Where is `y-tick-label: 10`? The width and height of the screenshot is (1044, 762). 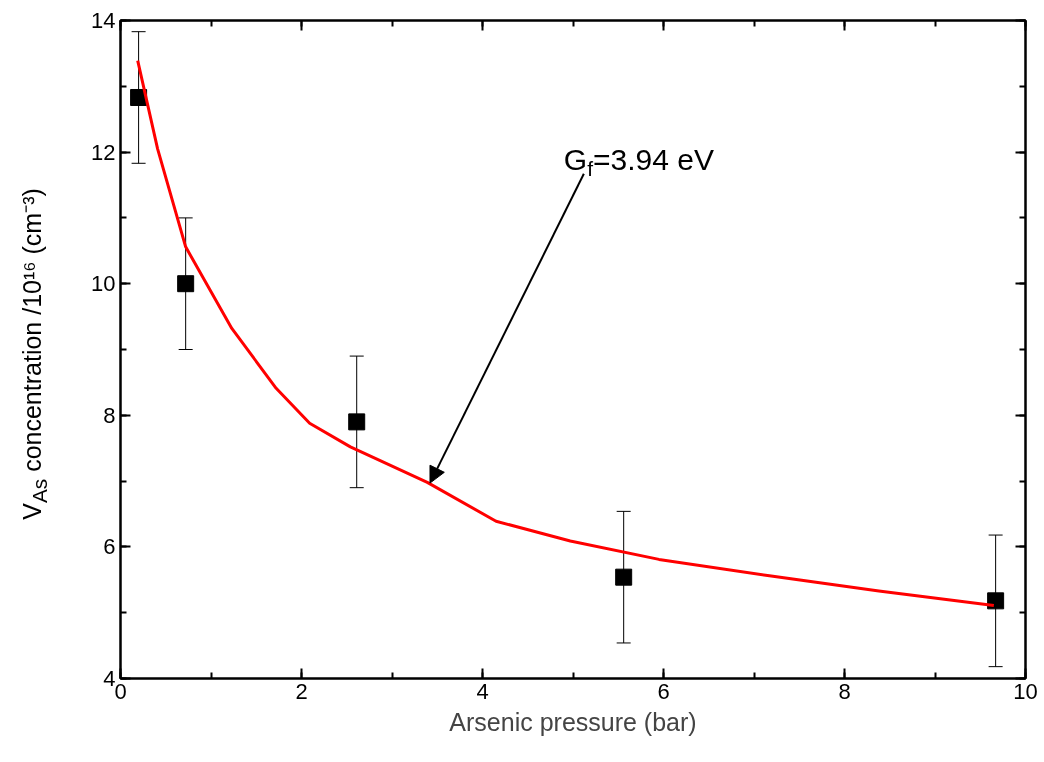 y-tick-label: 10 is located at coordinates (103, 284).